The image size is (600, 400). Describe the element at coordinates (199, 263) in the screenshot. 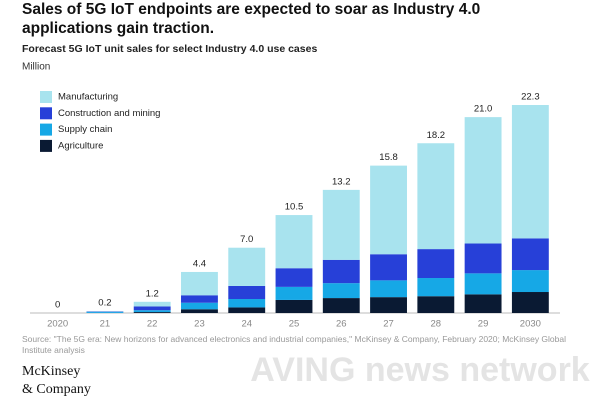

I see `total-label: 4.4` at that location.